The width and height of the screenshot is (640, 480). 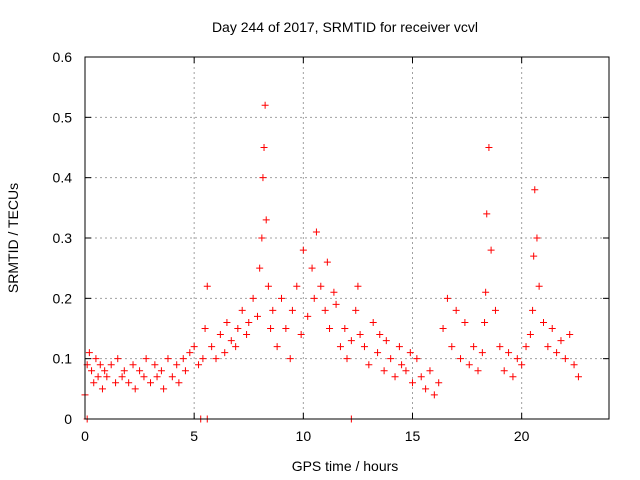 What do you see at coordinates (63, 178) in the screenshot?
I see `y-tick-label: 0.4` at bounding box center [63, 178].